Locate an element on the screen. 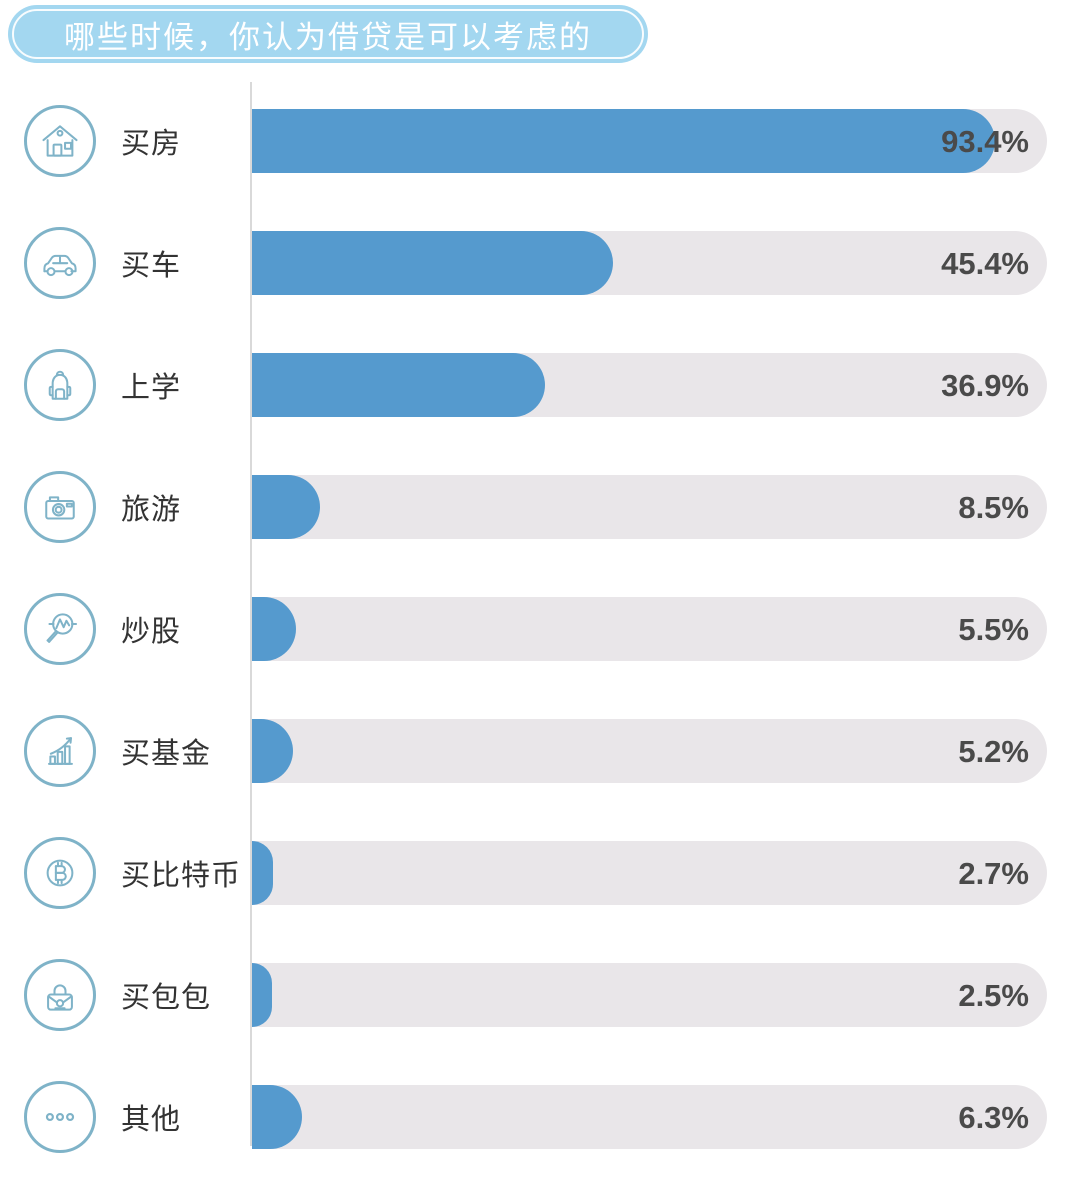 Image resolution: width=1080 pixels, height=1181 pixels. house-icon is located at coordinates (60, 141).